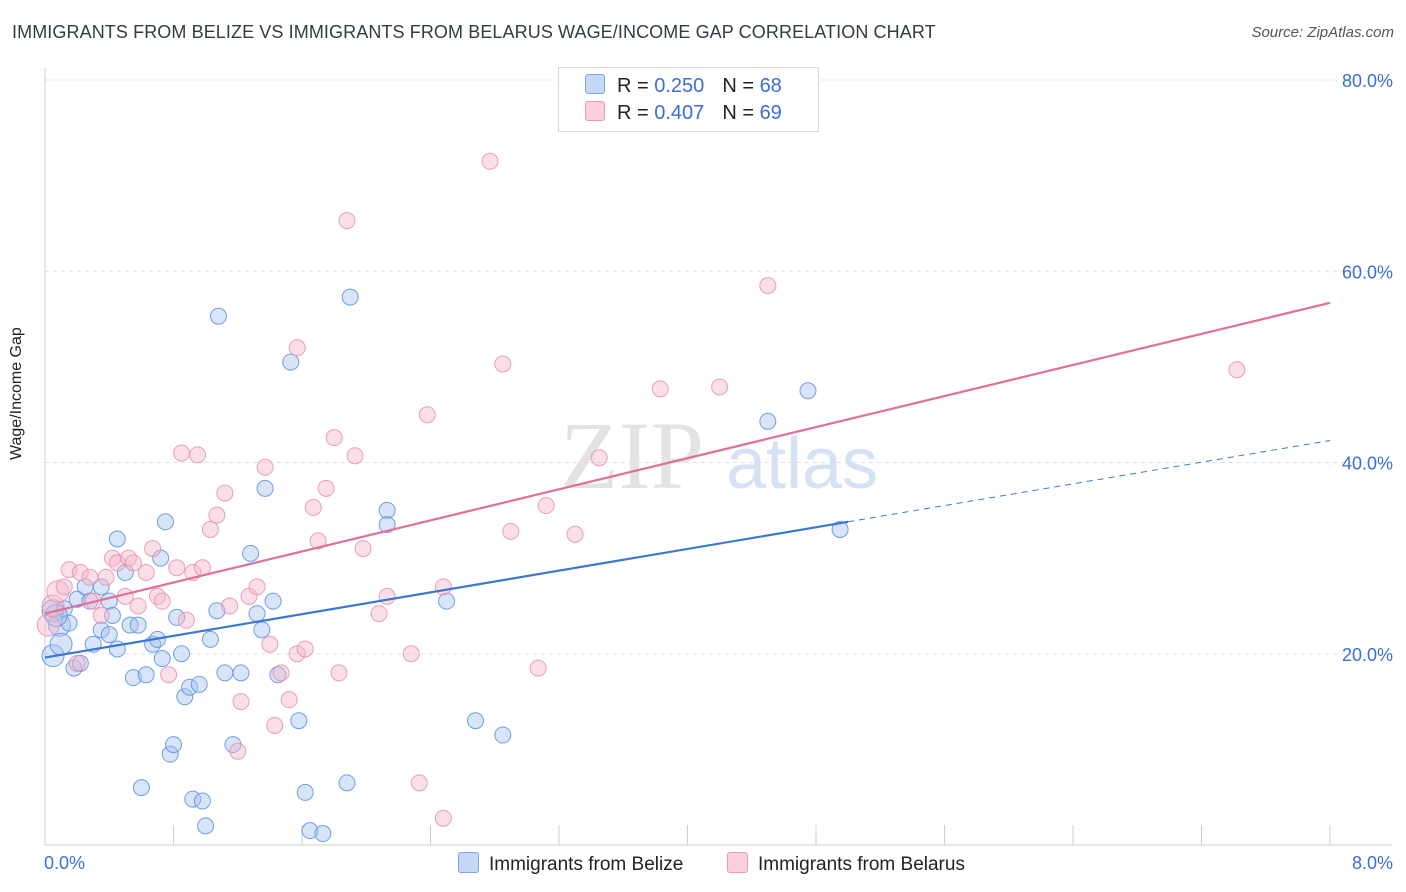 Image resolution: width=1406 pixels, height=892 pixels. I want to click on watermark-atlas: atlas, so click(802, 464).